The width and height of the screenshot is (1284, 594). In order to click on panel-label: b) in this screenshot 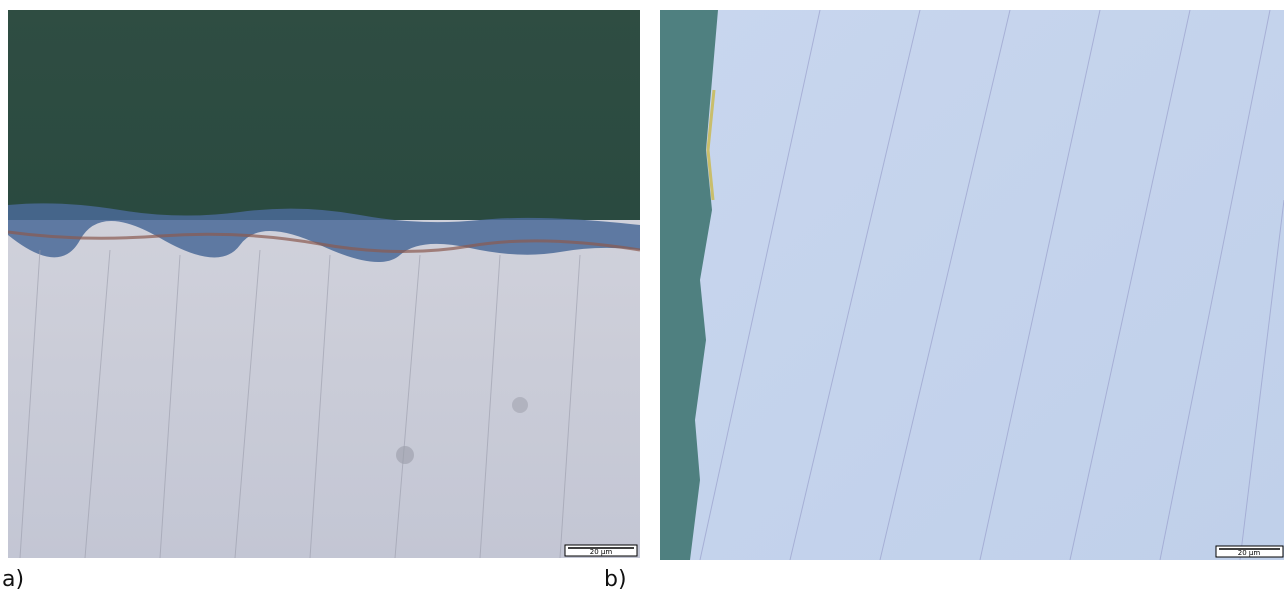, I will do `click(615, 579)`.